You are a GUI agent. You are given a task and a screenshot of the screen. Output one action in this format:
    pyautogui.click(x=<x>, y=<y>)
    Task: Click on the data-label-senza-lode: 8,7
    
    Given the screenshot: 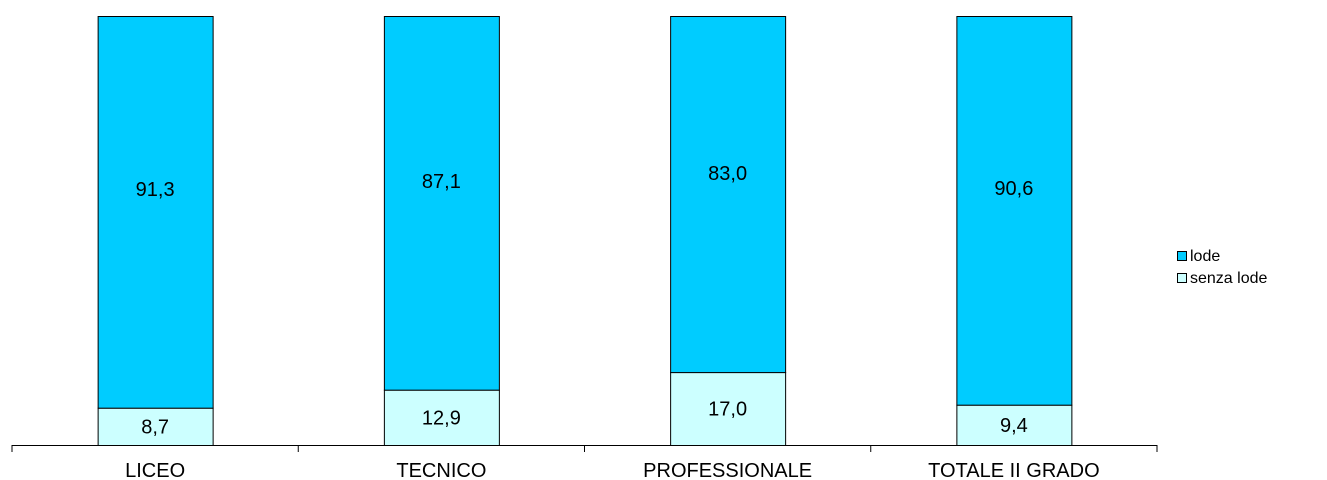 What is the action you would take?
    pyautogui.click(x=155, y=427)
    